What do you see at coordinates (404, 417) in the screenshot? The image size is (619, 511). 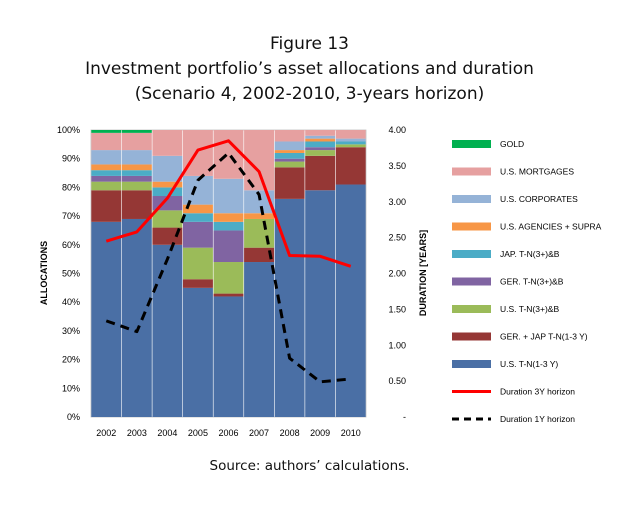 I see `y2-tick-label: -` at bounding box center [404, 417].